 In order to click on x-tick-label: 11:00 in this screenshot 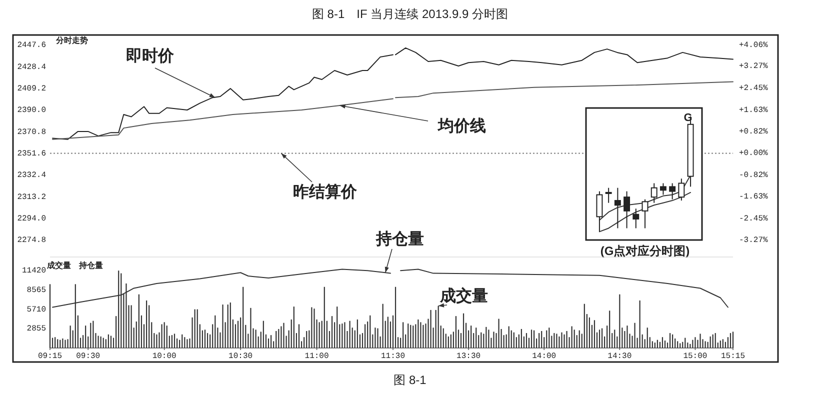, I will do `click(316, 357)`.